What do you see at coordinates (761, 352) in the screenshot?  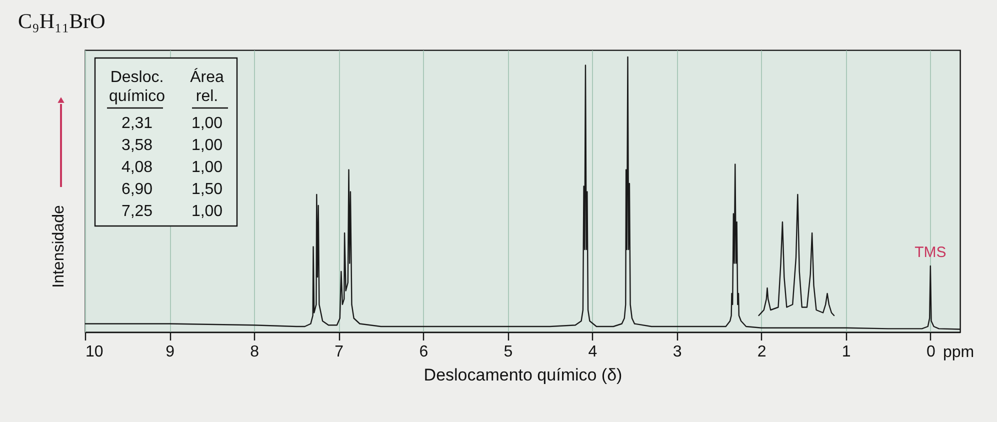 I see `x-tick-label: 2` at bounding box center [761, 352].